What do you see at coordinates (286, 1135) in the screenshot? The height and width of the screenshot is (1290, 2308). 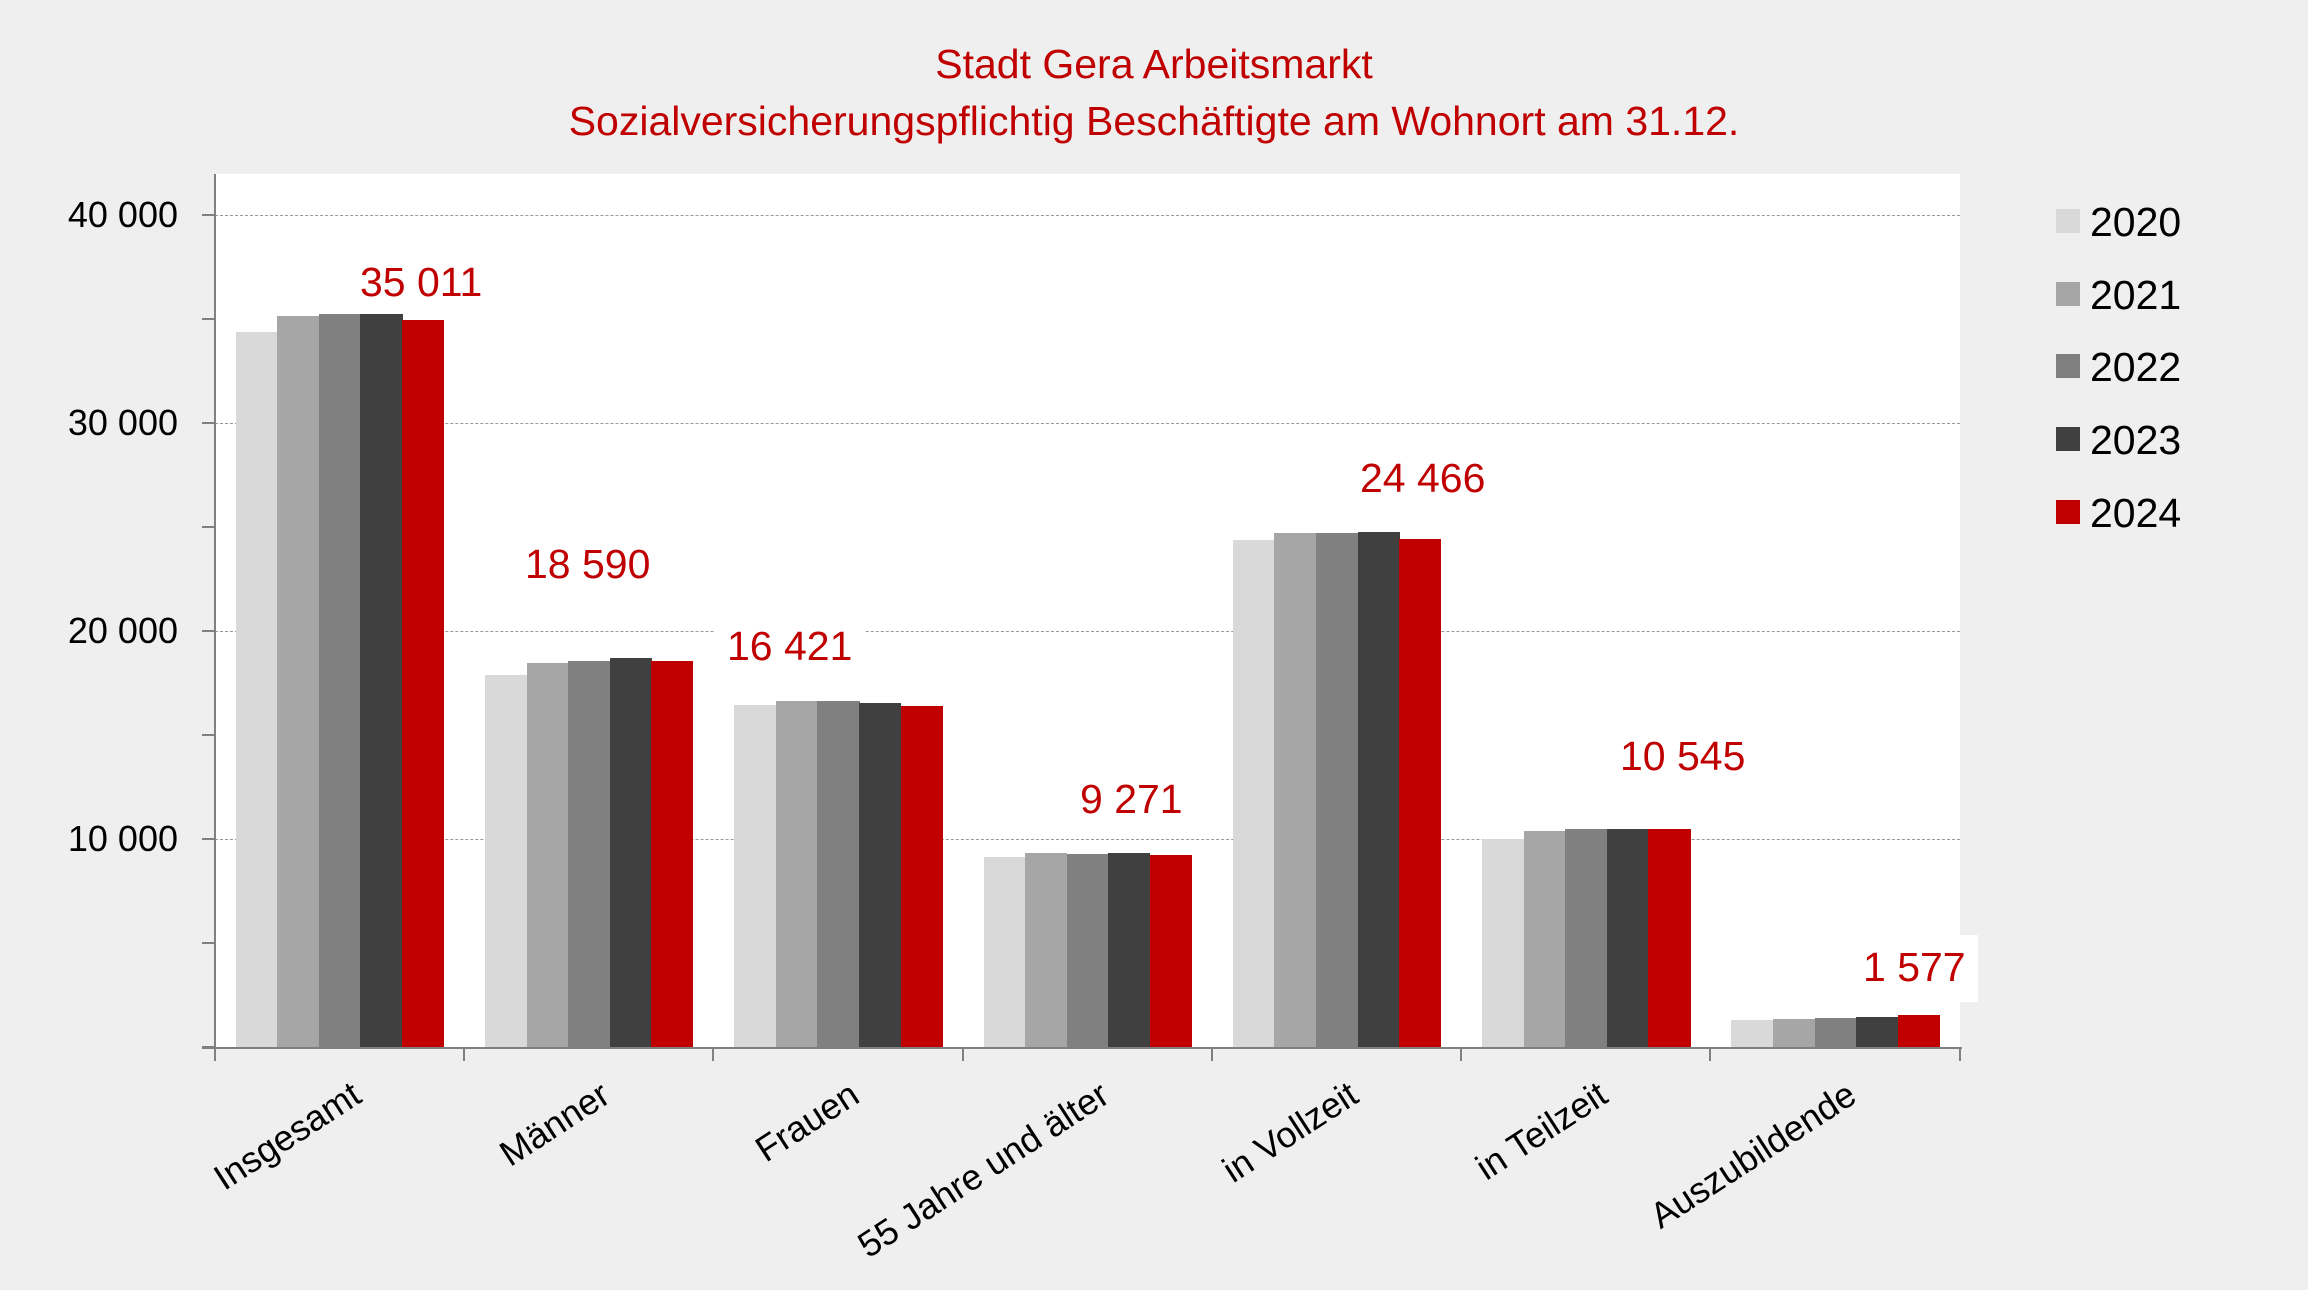 I see `x-label-insgesamt: Insgesamt` at bounding box center [286, 1135].